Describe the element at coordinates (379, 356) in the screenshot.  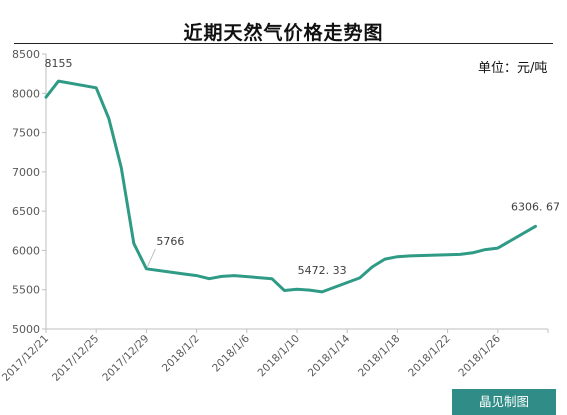
I see `x-tick-label: 2018/1/18` at that location.